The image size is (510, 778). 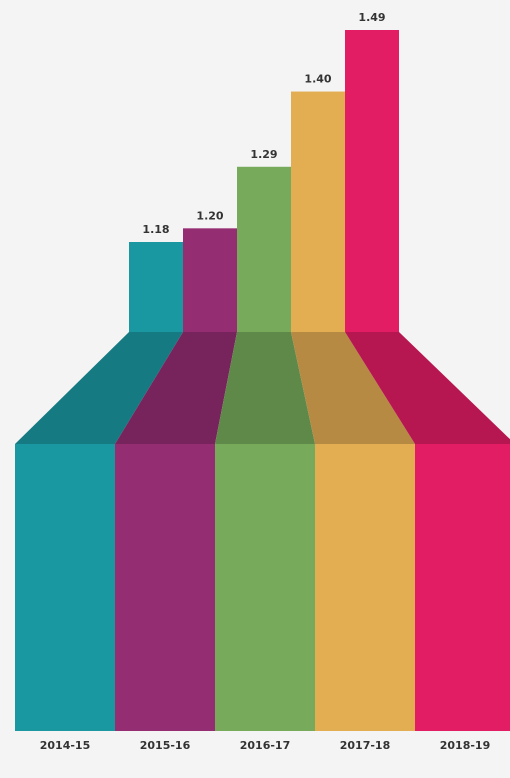 What do you see at coordinates (209, 215) in the screenshot?
I see `value-label: 1.20` at bounding box center [209, 215].